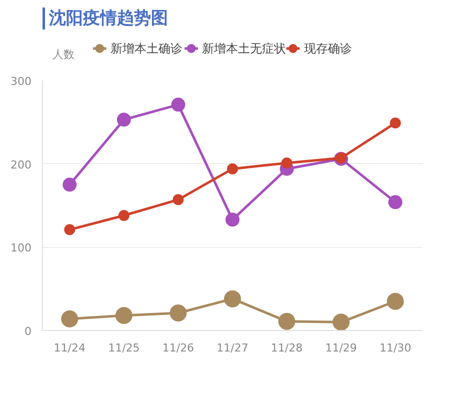  Describe the element at coordinates (396, 348) in the screenshot. I see `x-tick-label: 11/30` at that location.